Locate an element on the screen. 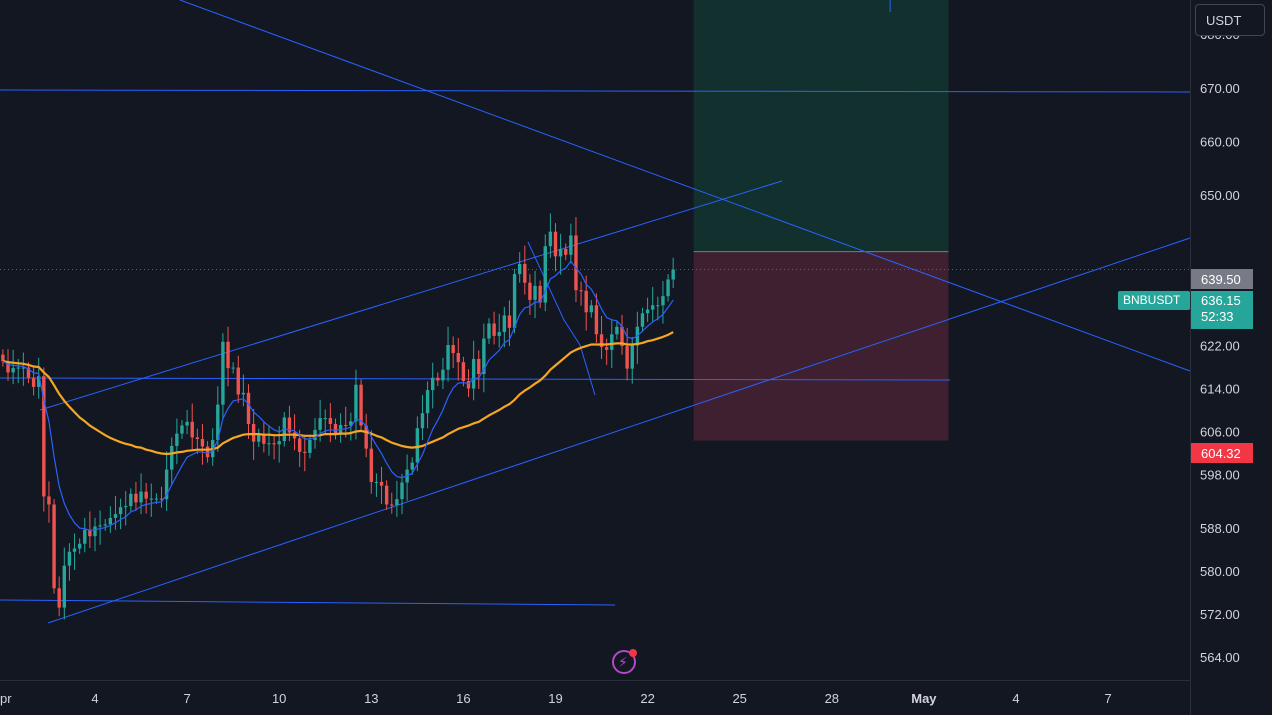 The image size is (1272, 715). upper-price-tag: 639.50 is located at coordinates (1222, 279).